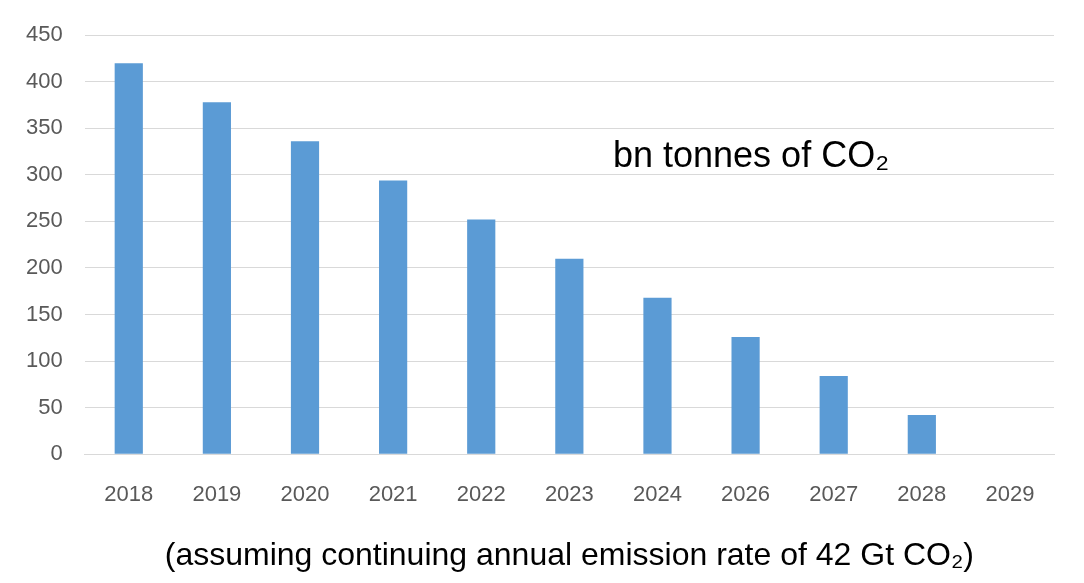 Image resolution: width=1084 pixels, height=583 pixels. I want to click on y-tick-label: 50, so click(50, 406).